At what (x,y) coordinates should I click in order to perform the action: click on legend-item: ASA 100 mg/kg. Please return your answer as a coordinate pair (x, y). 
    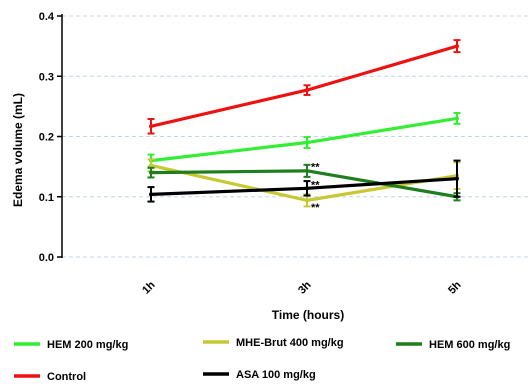
    Looking at the image, I should click on (259, 375).